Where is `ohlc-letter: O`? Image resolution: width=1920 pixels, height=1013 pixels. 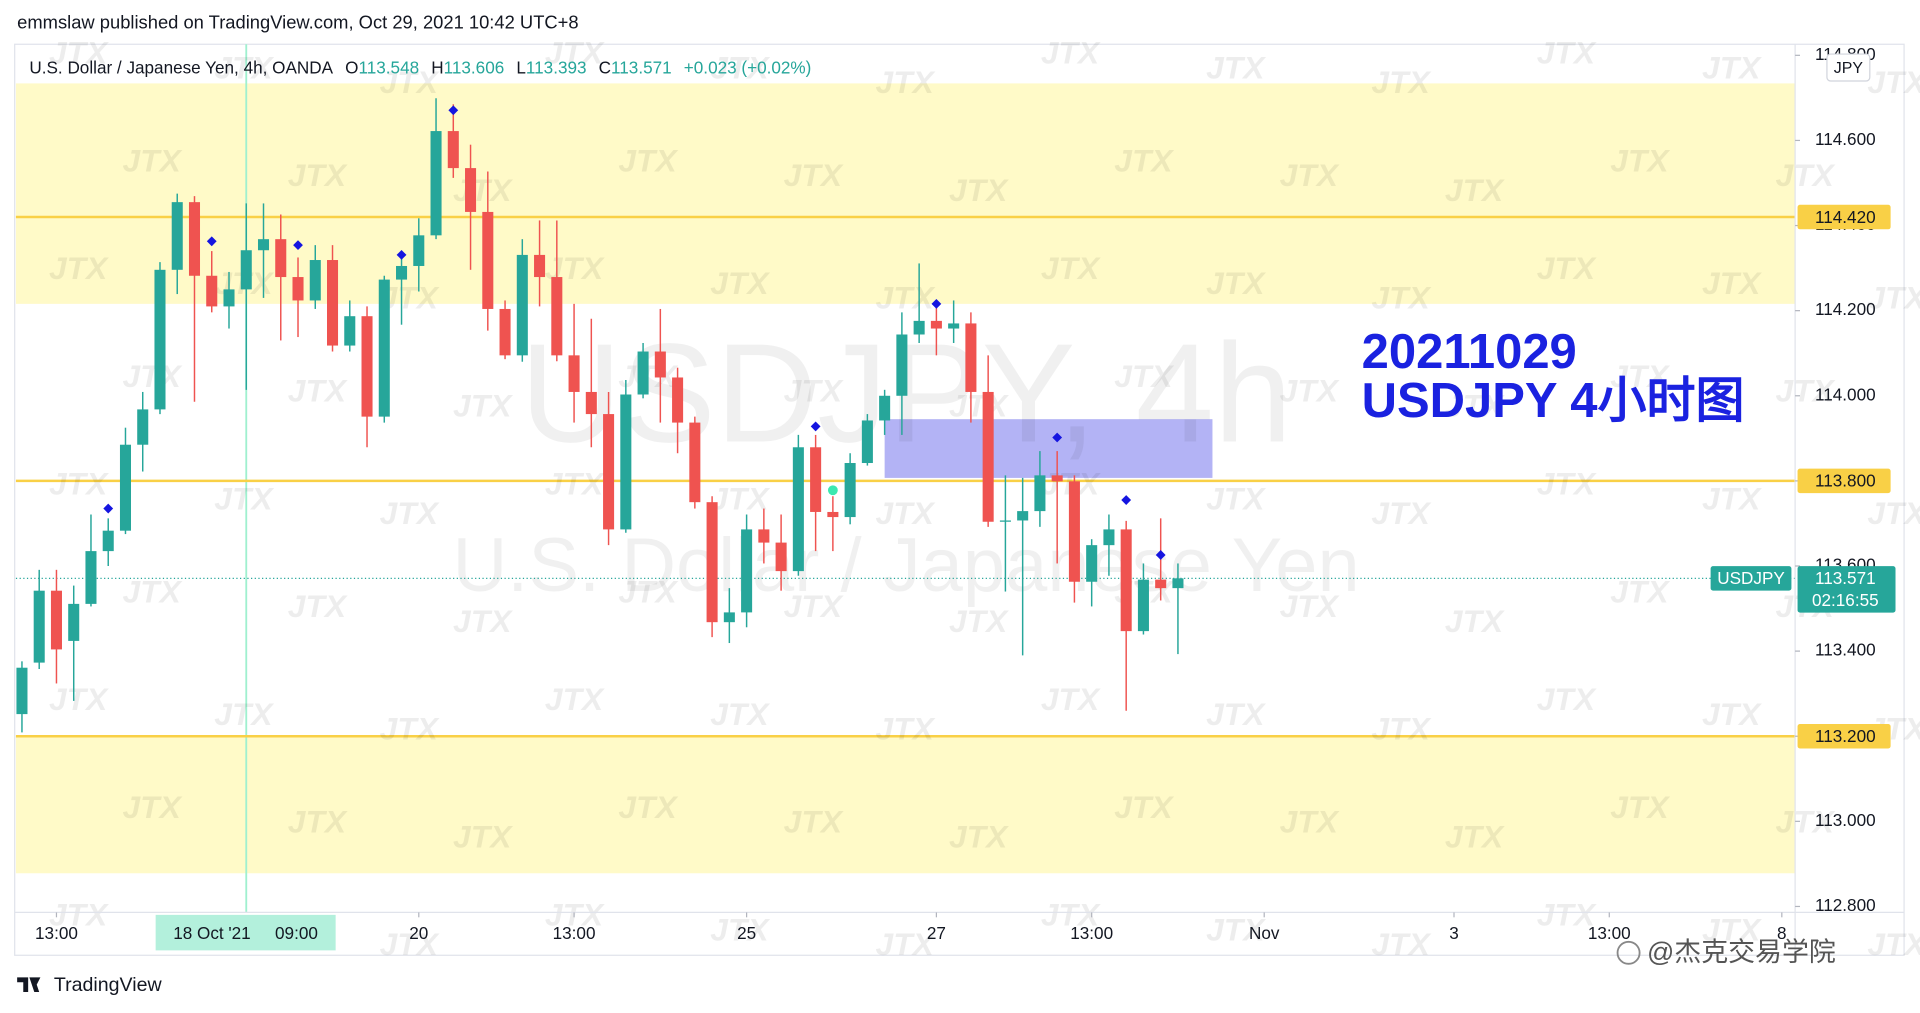
ohlc-letter: O is located at coordinates (351, 67).